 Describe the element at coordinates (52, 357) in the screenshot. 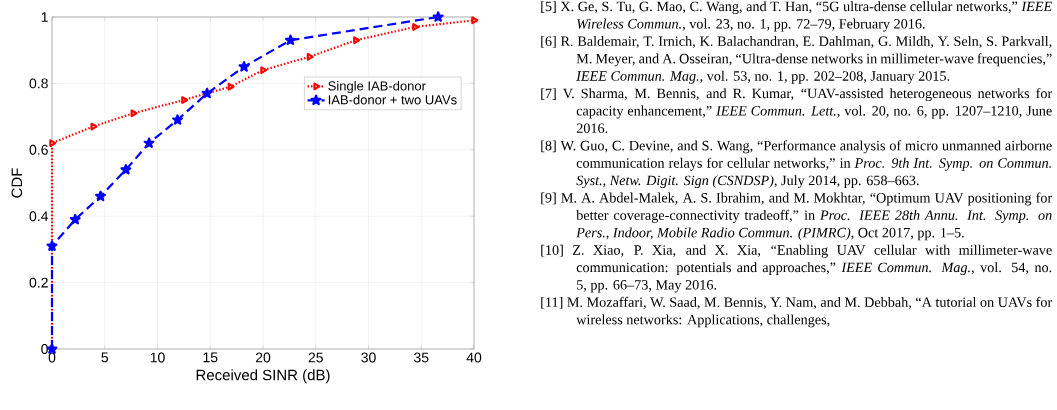

I see `x-tick-label: 0` at that location.